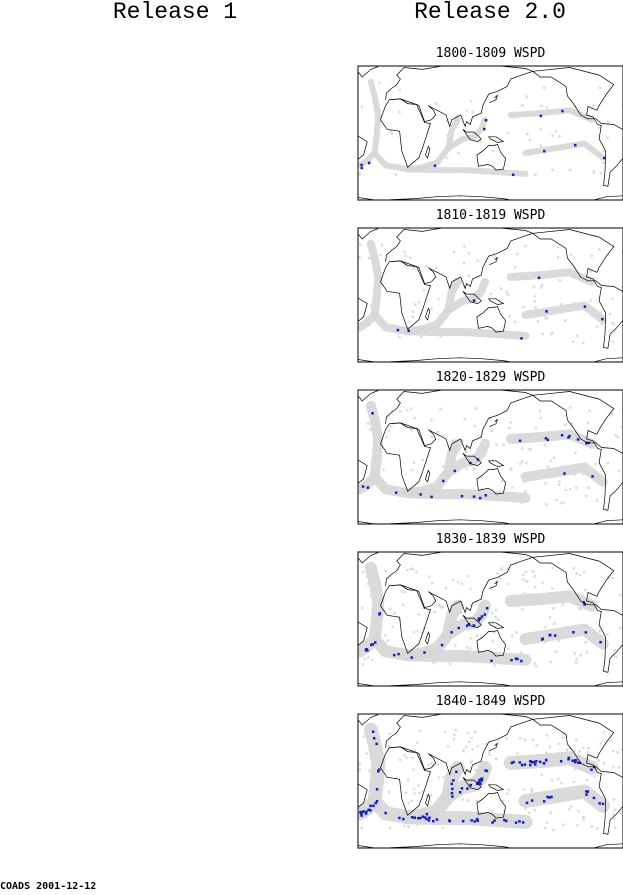 The width and height of the screenshot is (623, 895). I want to click on panel-title: 1830-1839 WSPD, so click(491, 539).